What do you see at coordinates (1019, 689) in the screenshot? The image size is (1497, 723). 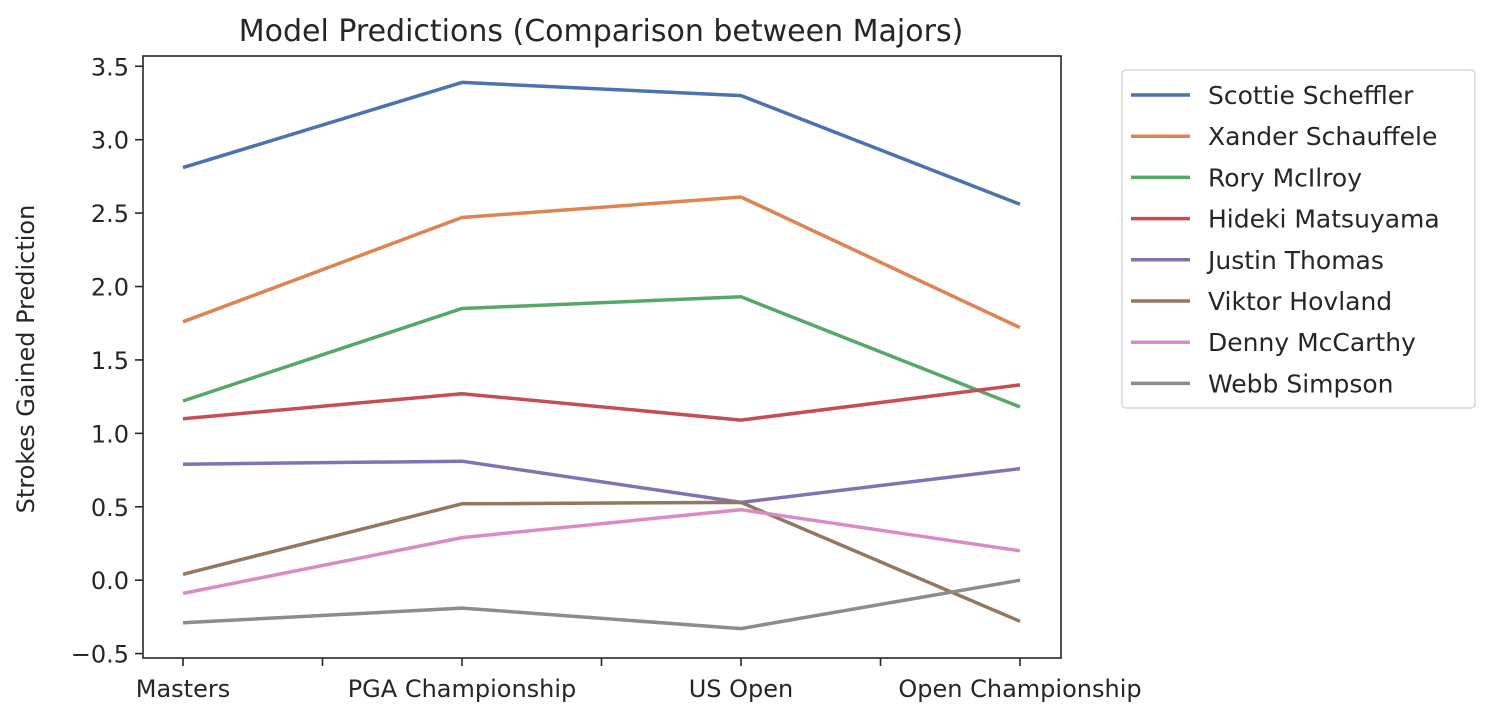 I see `x-tick-label: Open Championship` at bounding box center [1019, 689].